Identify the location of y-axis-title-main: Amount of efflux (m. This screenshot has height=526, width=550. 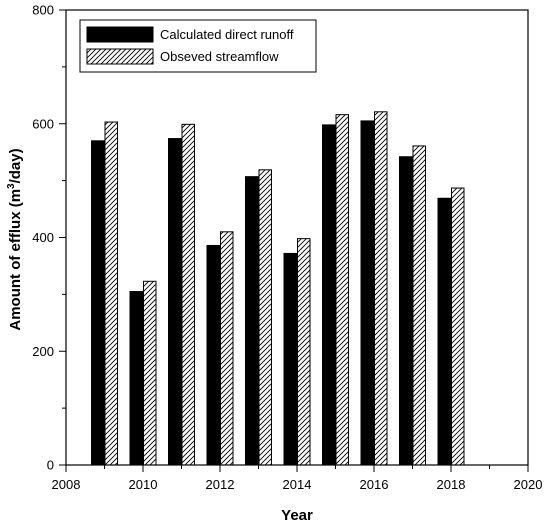
(15, 260).